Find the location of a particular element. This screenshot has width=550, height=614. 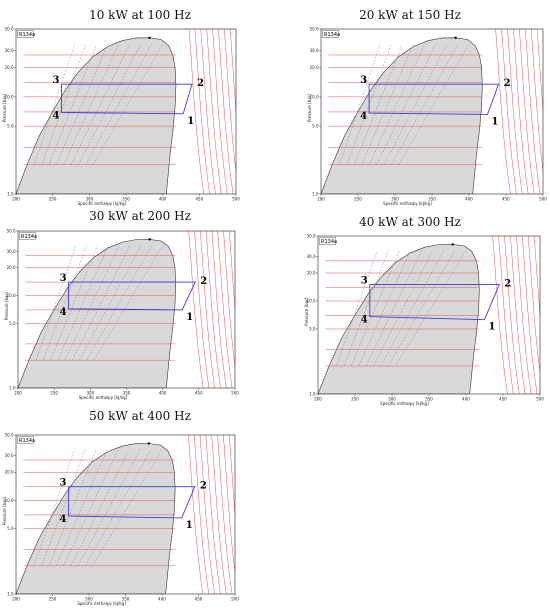

x-axis-label: Specific enthalpy [kJ/kg] is located at coordinates (404, 403).